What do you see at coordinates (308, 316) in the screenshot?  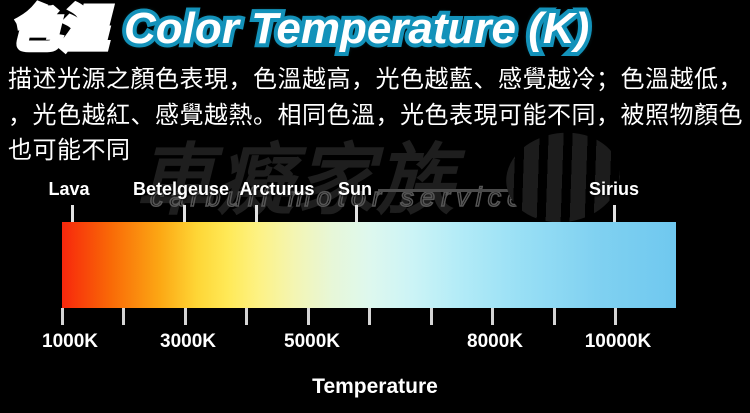 I see `axis-tick-5000k` at bounding box center [308, 316].